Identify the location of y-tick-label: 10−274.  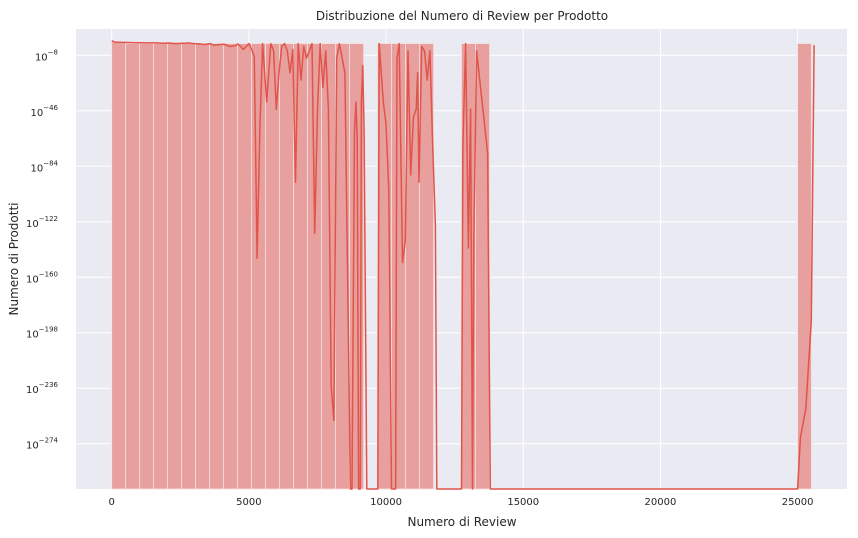
(42, 444).